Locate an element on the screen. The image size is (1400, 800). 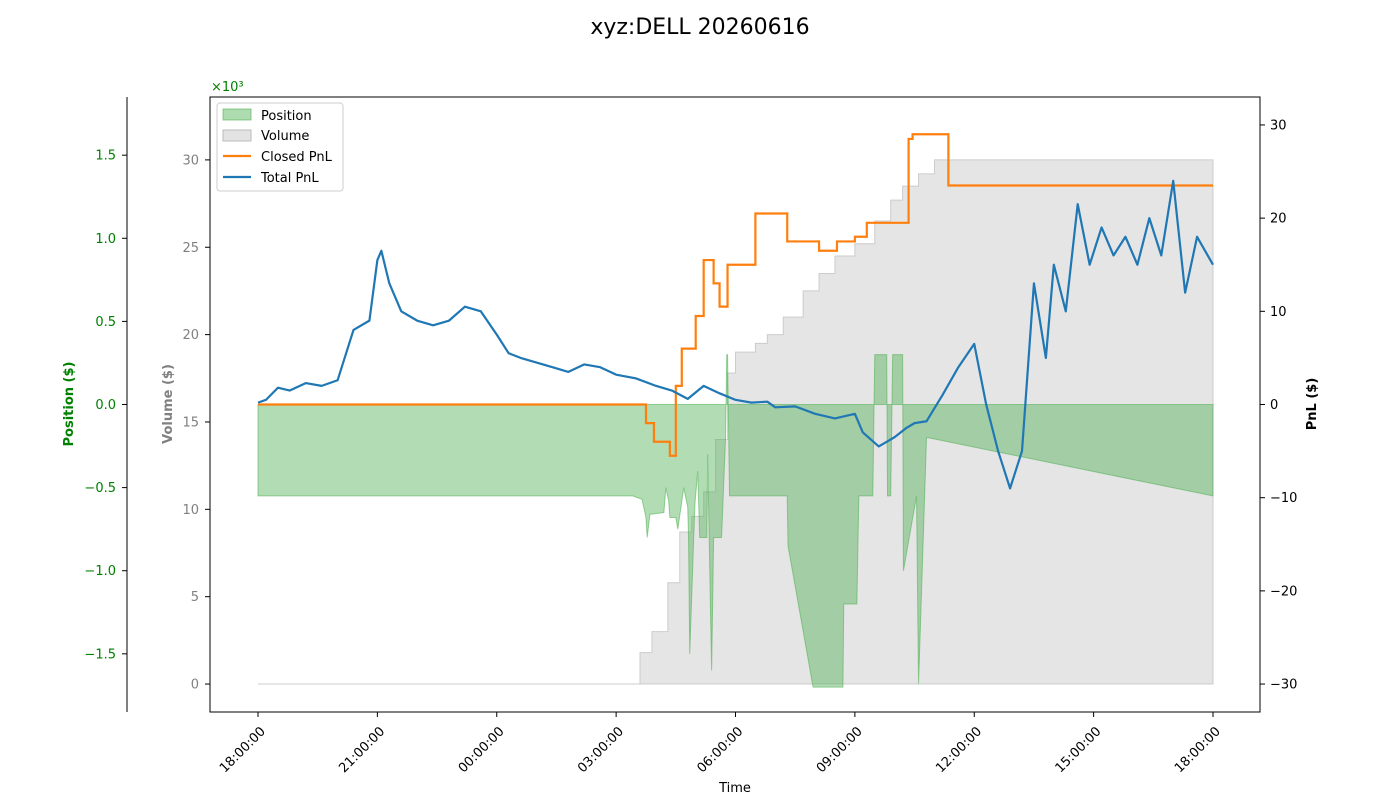
position-tick-label: 0.5 is located at coordinates (105, 322).